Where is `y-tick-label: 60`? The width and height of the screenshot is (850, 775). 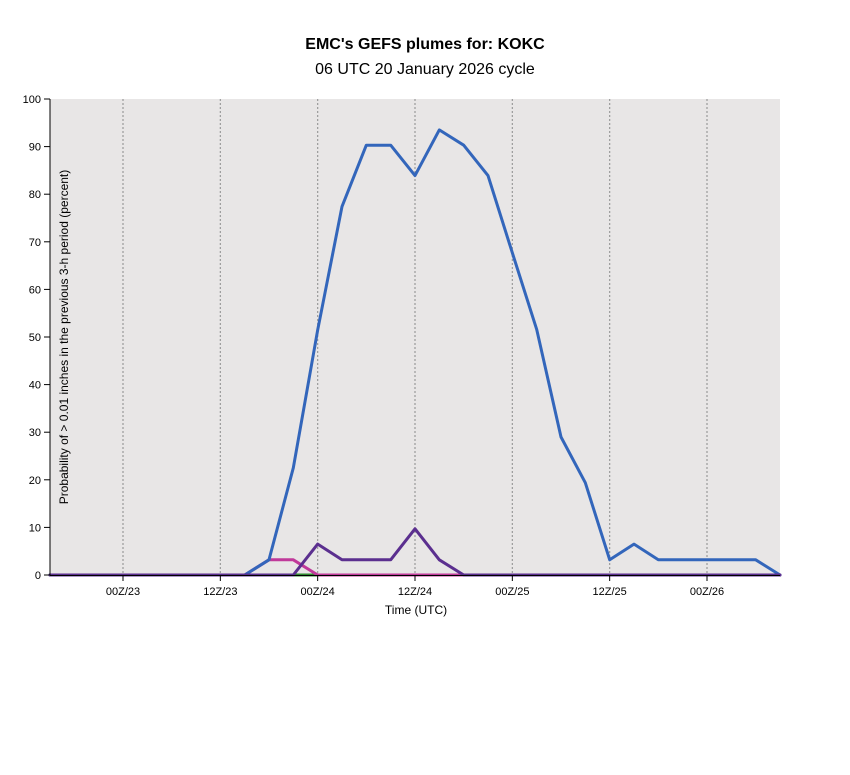
y-tick-label: 60 is located at coordinates (35, 290).